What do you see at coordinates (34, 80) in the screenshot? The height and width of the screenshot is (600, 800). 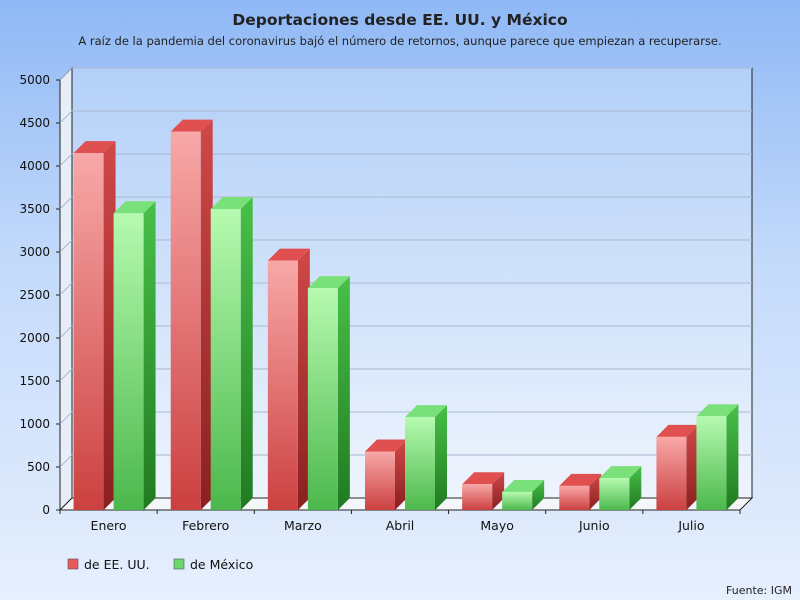 I see `y-tick-label: 5000` at bounding box center [34, 80].